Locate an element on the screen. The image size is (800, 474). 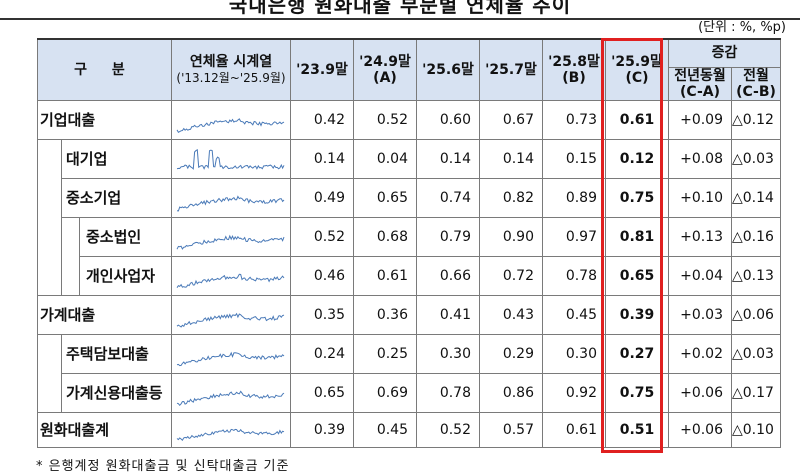
mom-change-cell: △0.10 is located at coordinates (756, 429).